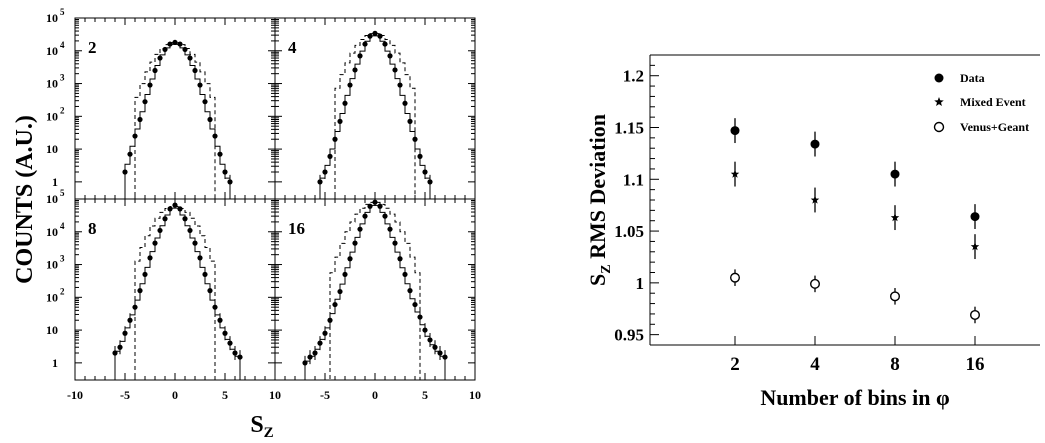 This screenshot has width=1045, height=443. What do you see at coordinates (855, 296) in the screenshot?
I see `series-venus-geant` at bounding box center [855, 296].